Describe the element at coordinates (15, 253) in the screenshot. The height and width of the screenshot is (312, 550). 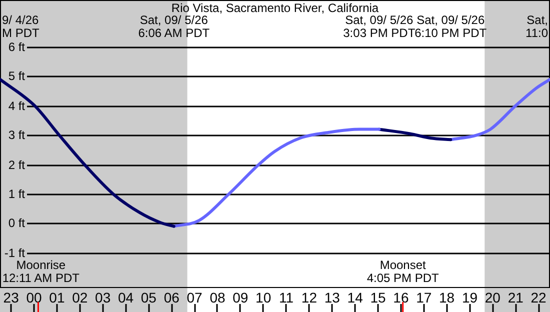
I see `y-tick-label: -1 ft` at that location.